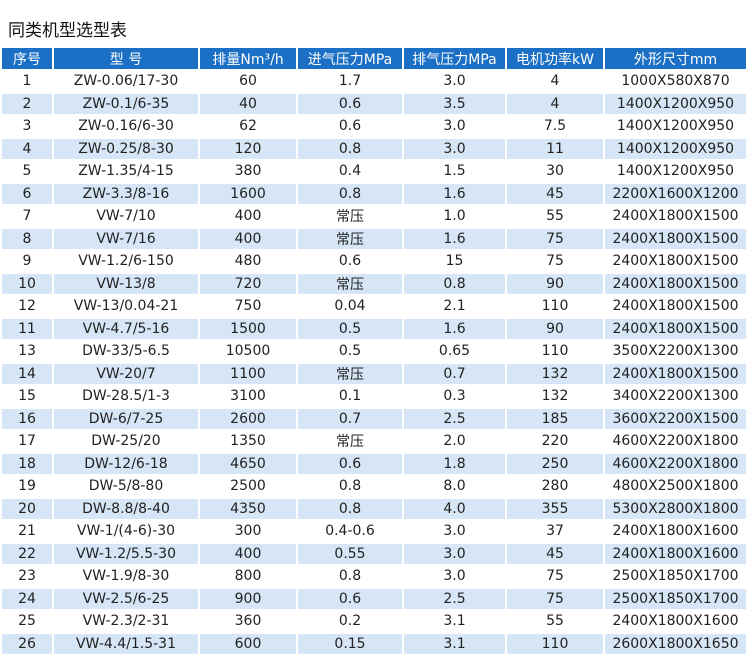 The image size is (750, 661). I want to click on table-cell: 15, so click(27, 396).